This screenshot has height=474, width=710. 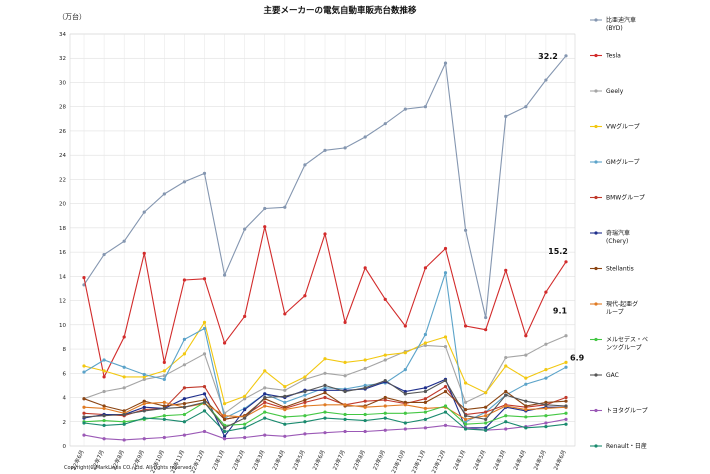 I want to click on legend-label: 比亜迪汽車, so click(x=621, y=20).